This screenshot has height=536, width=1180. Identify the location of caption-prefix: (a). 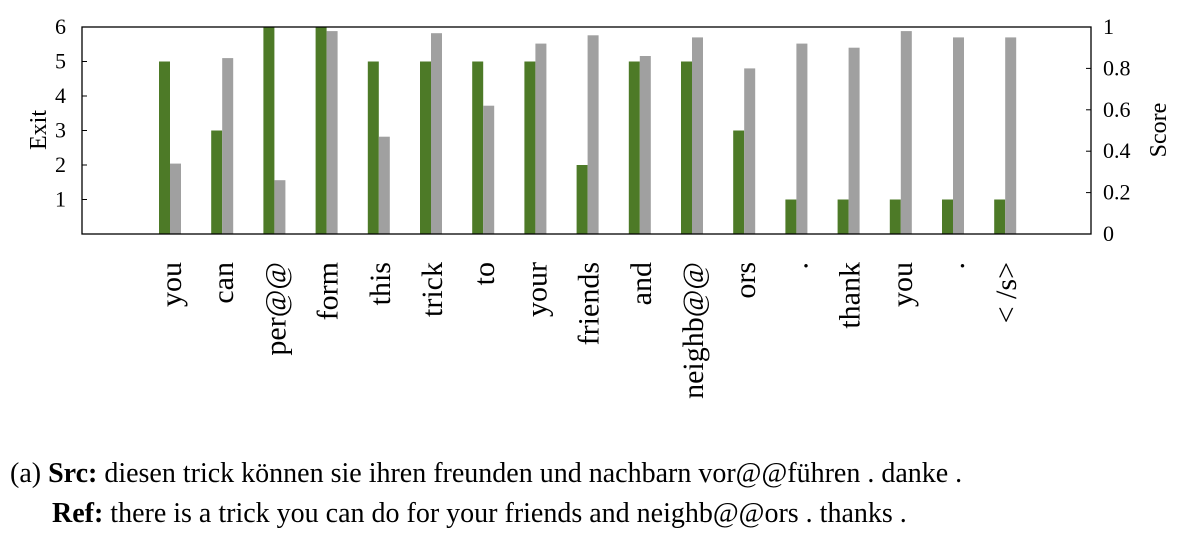
(26, 473).